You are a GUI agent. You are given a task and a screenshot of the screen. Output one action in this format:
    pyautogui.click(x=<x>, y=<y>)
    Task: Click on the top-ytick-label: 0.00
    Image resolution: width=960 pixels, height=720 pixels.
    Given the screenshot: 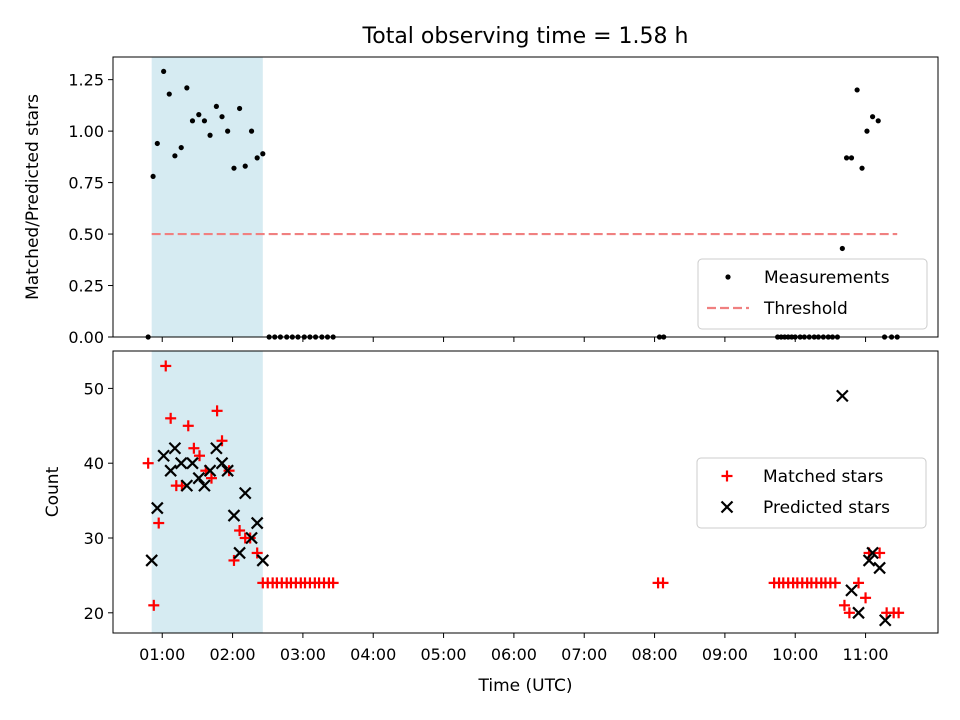 What is the action you would take?
    pyautogui.click(x=86, y=337)
    